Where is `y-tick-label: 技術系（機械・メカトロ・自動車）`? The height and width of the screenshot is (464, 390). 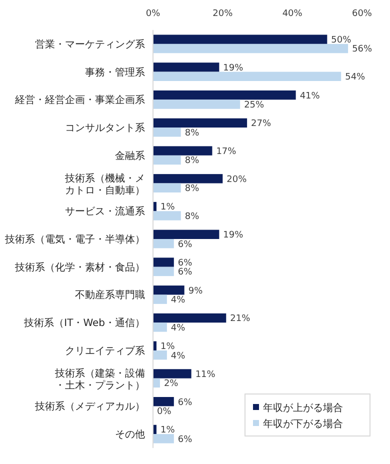 y-tick-label: 技術系（機械・メカトロ・自動車） is located at coordinates (104, 184).